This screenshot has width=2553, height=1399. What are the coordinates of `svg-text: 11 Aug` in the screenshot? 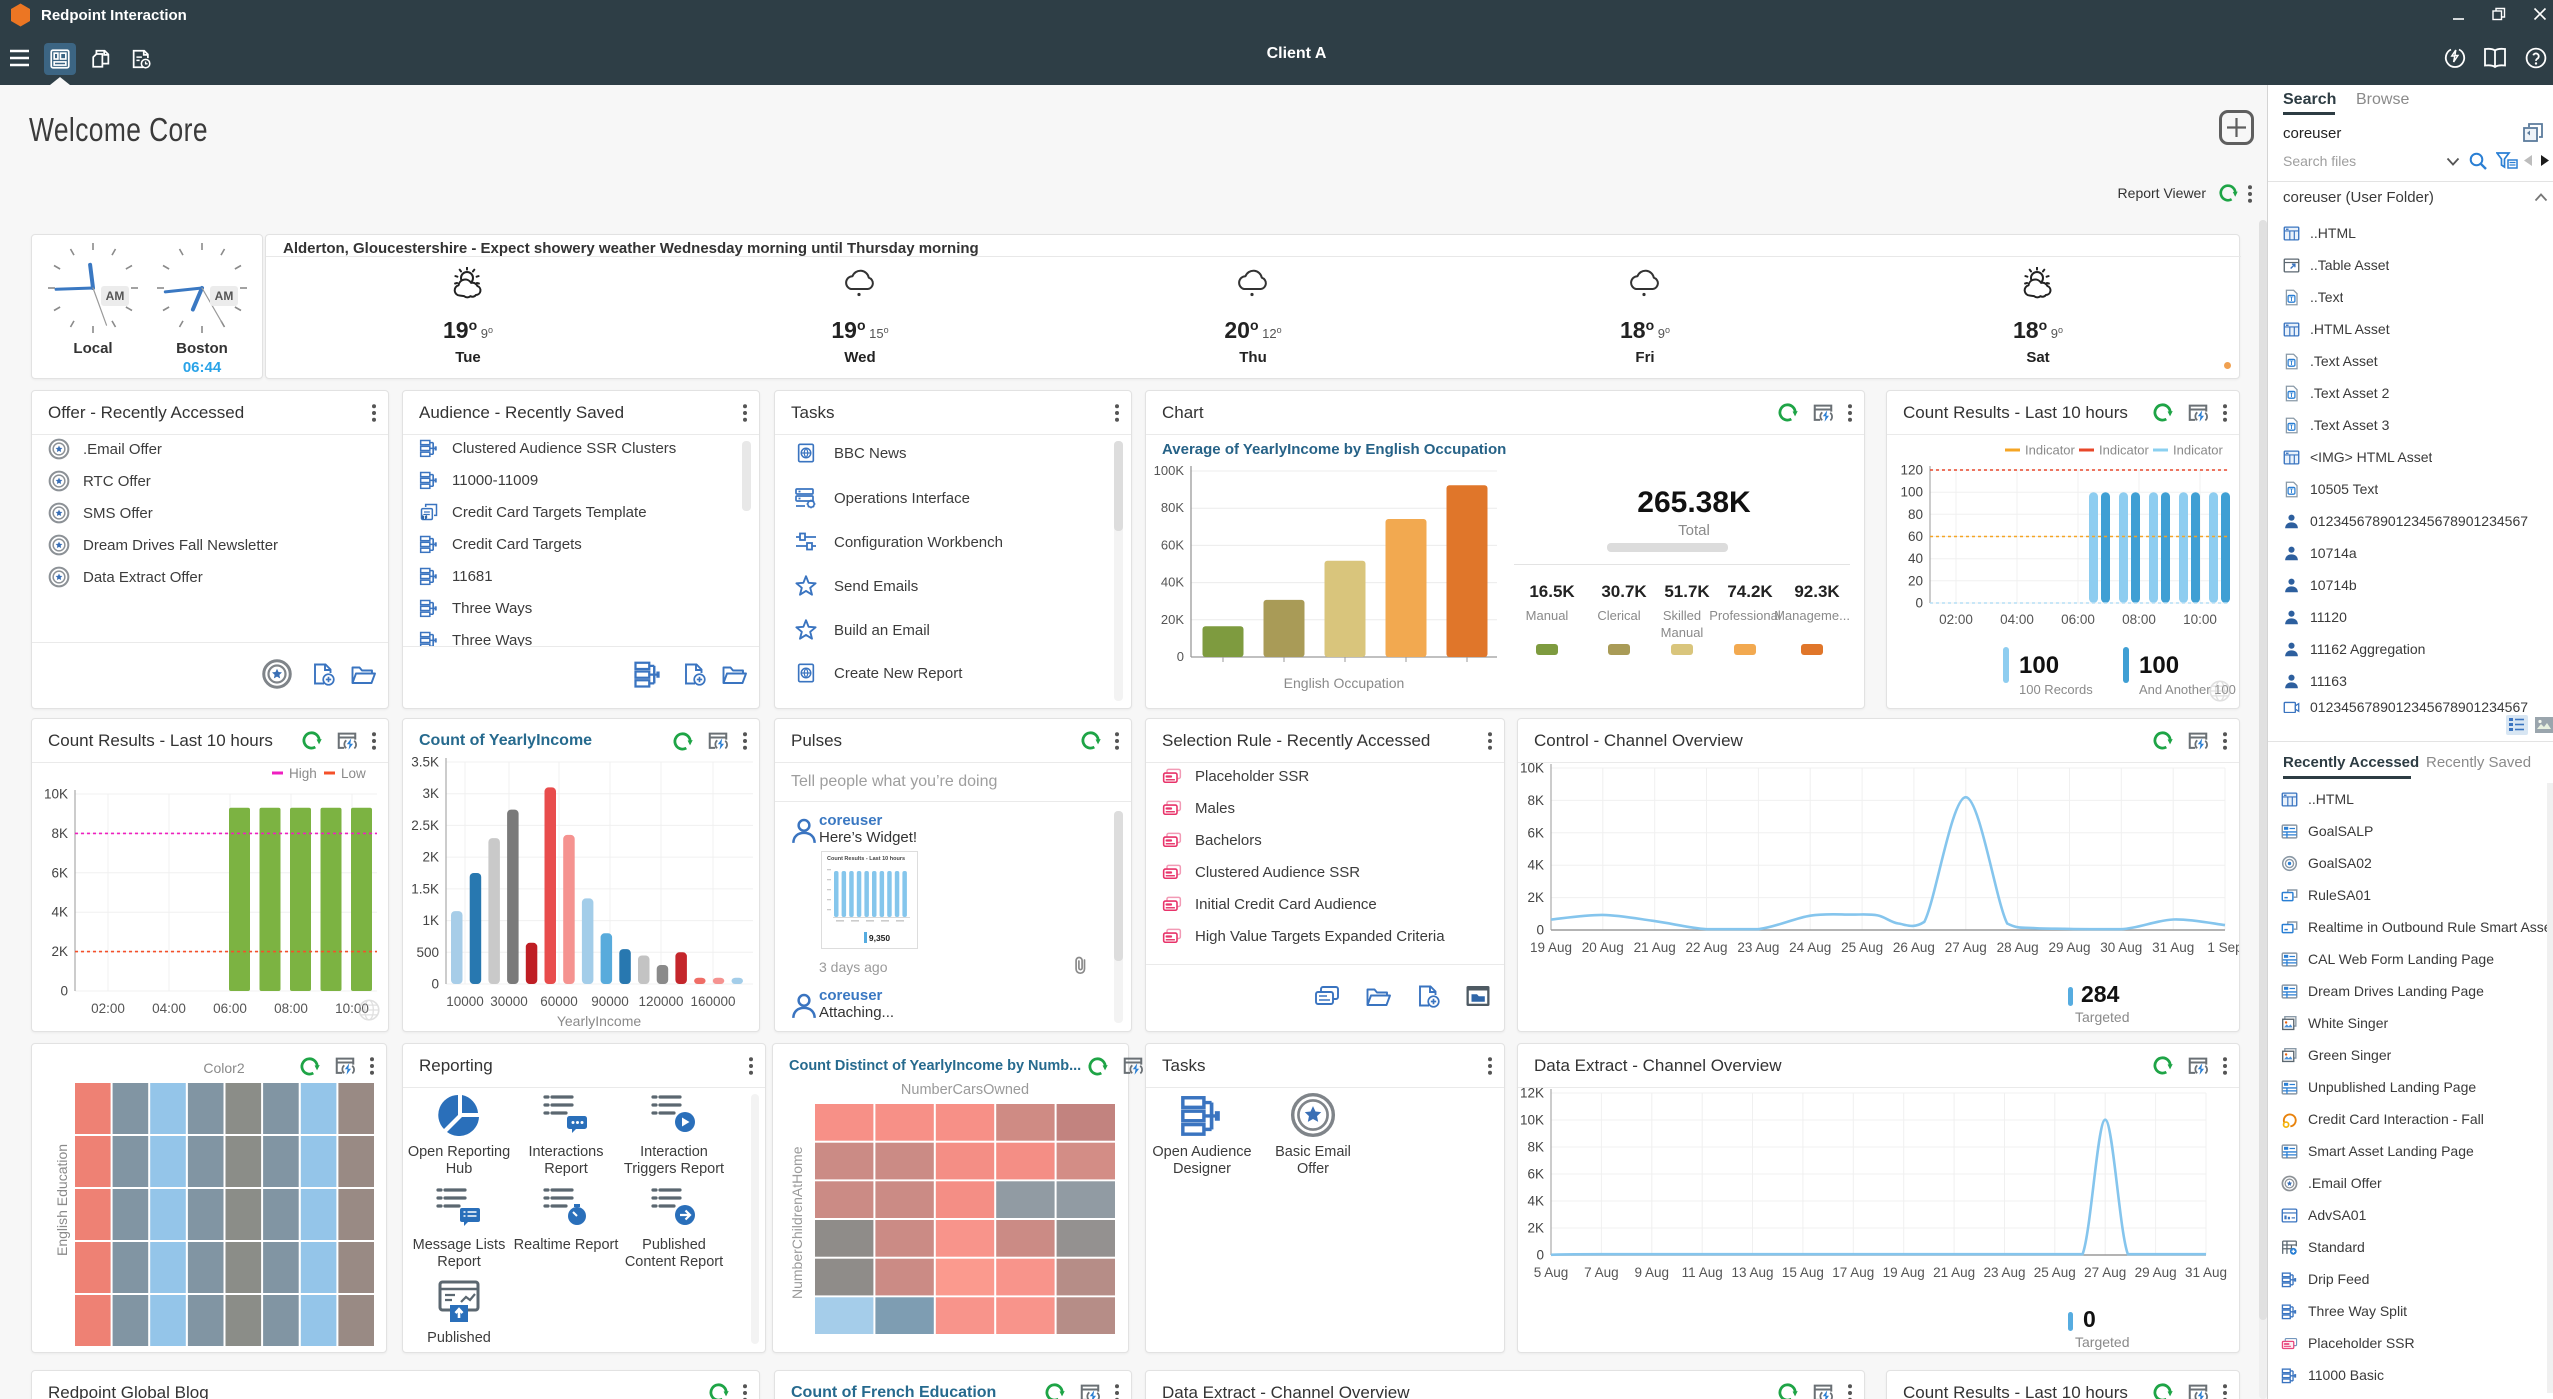 It's located at (1702, 1272).